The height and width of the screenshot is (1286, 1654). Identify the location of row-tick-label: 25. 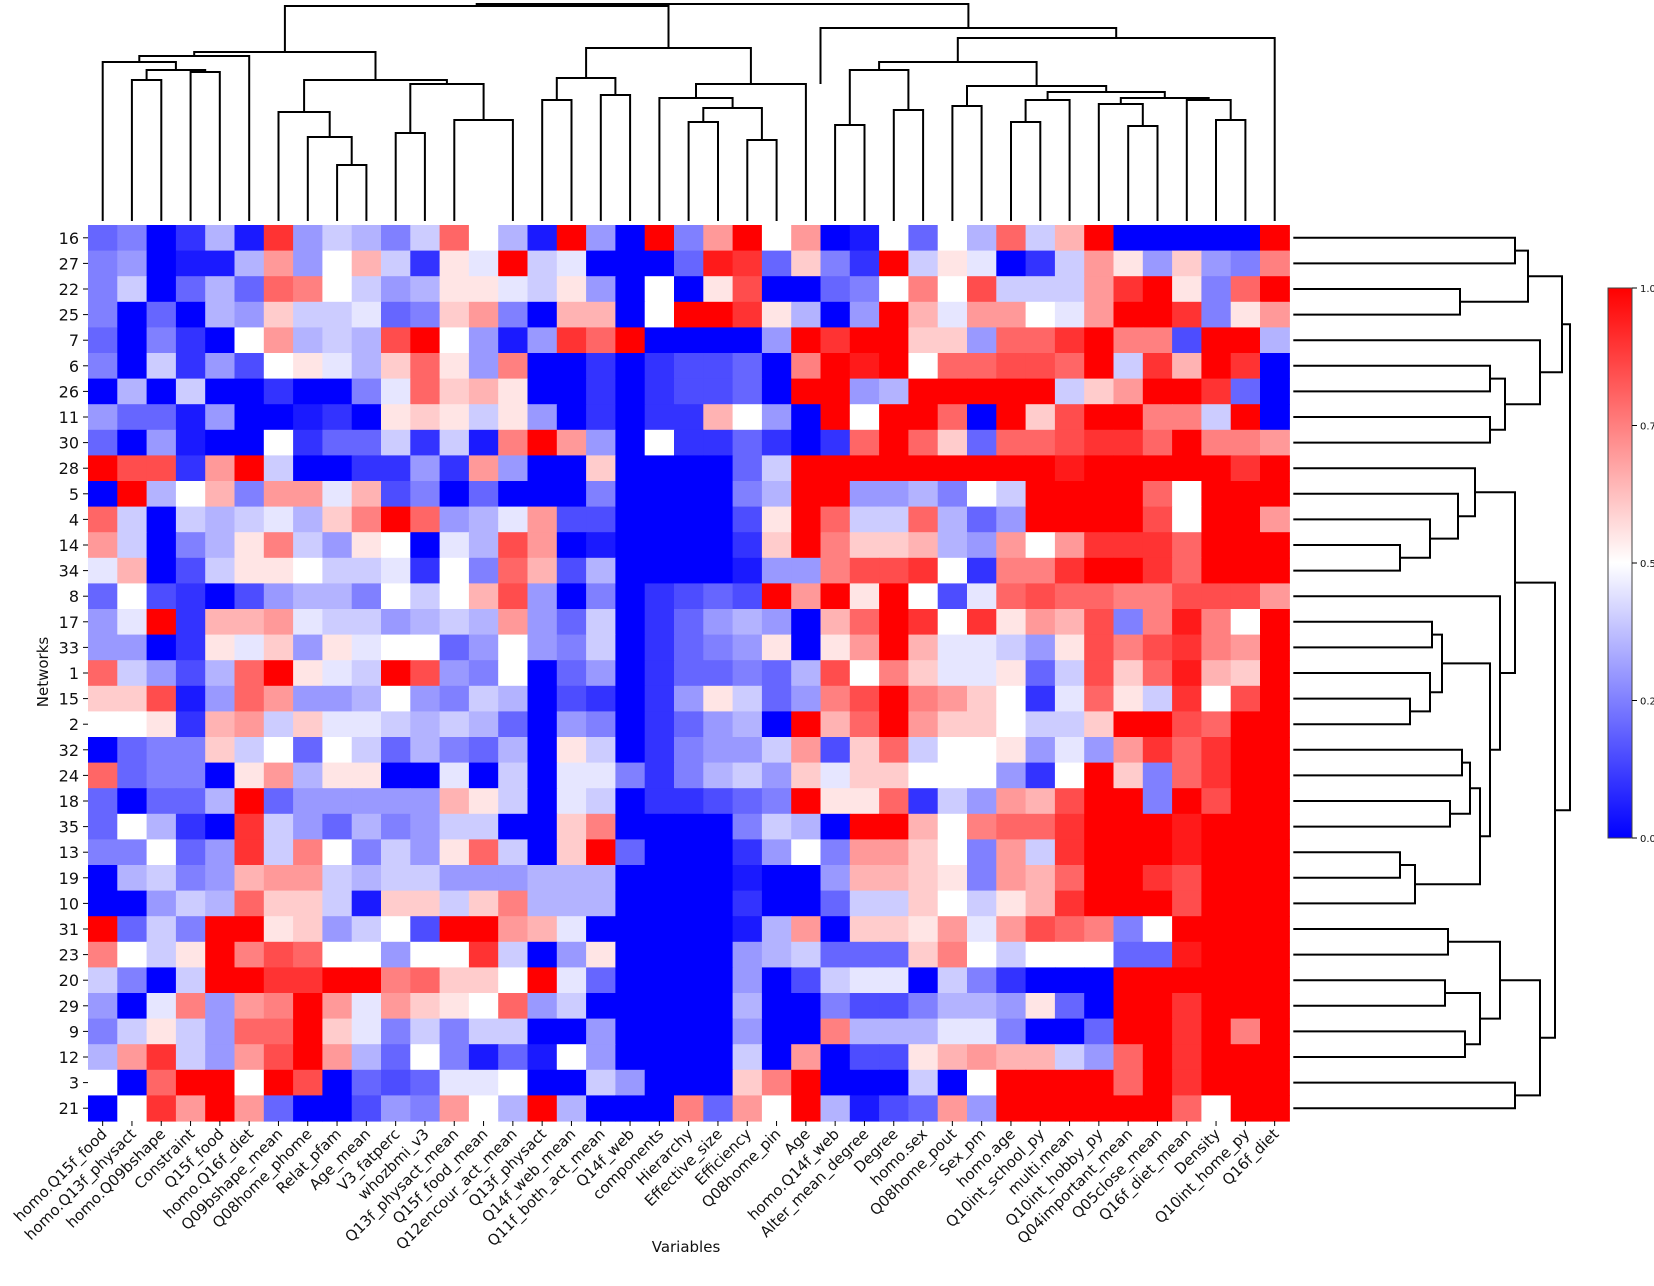
(69, 315).